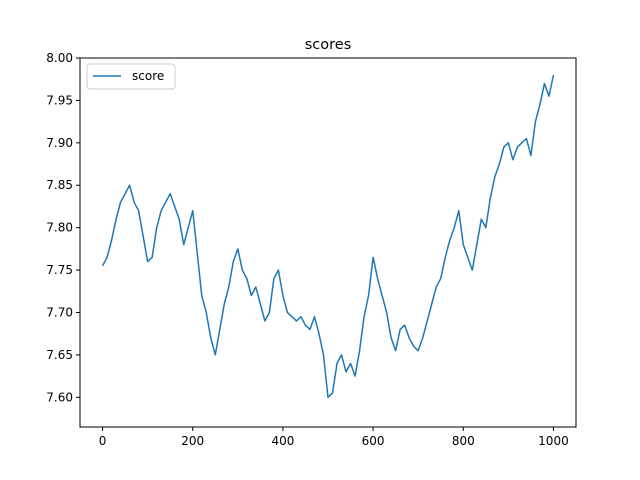 Image resolution: width=640 pixels, height=480 pixels. Describe the element at coordinates (553, 441) in the screenshot. I see `x-tick-label: 1000` at that location.